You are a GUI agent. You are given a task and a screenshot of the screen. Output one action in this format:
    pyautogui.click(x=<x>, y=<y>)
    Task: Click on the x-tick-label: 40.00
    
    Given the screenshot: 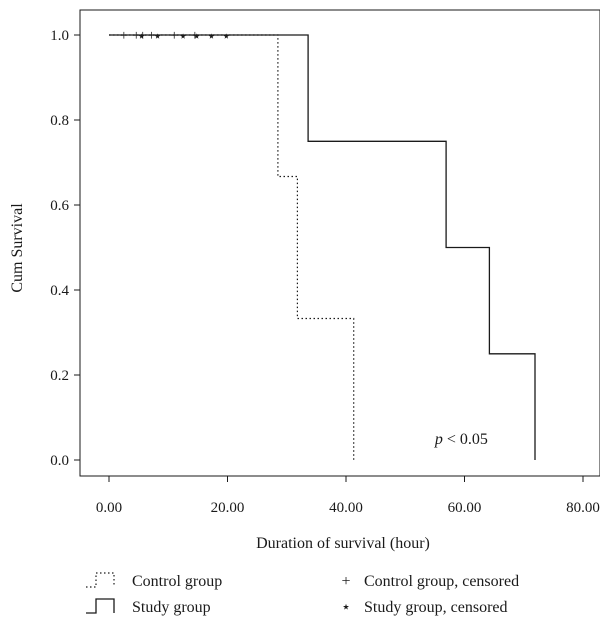 What is the action you would take?
    pyautogui.click(x=346, y=508)
    